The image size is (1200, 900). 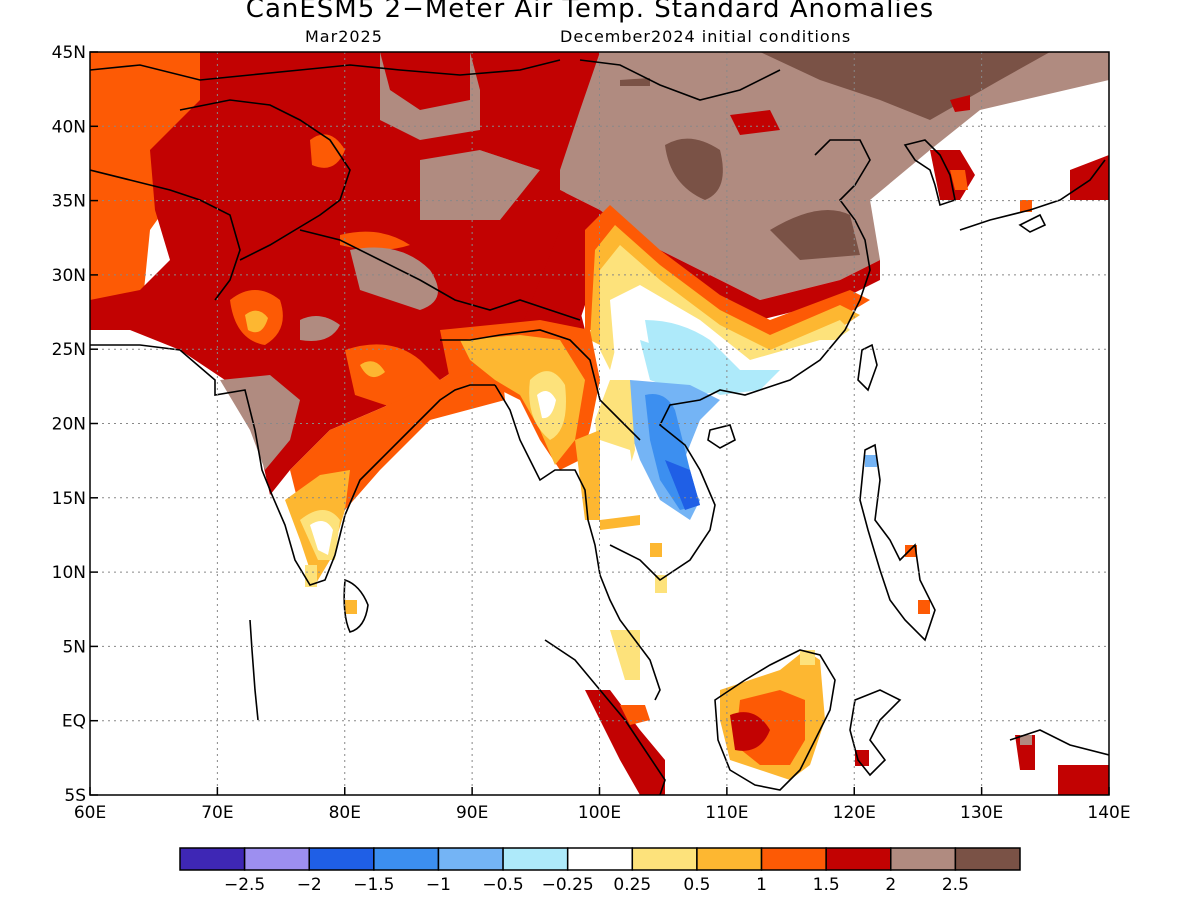 I want to click on colorbar-label: −2.5, so click(x=244, y=885).